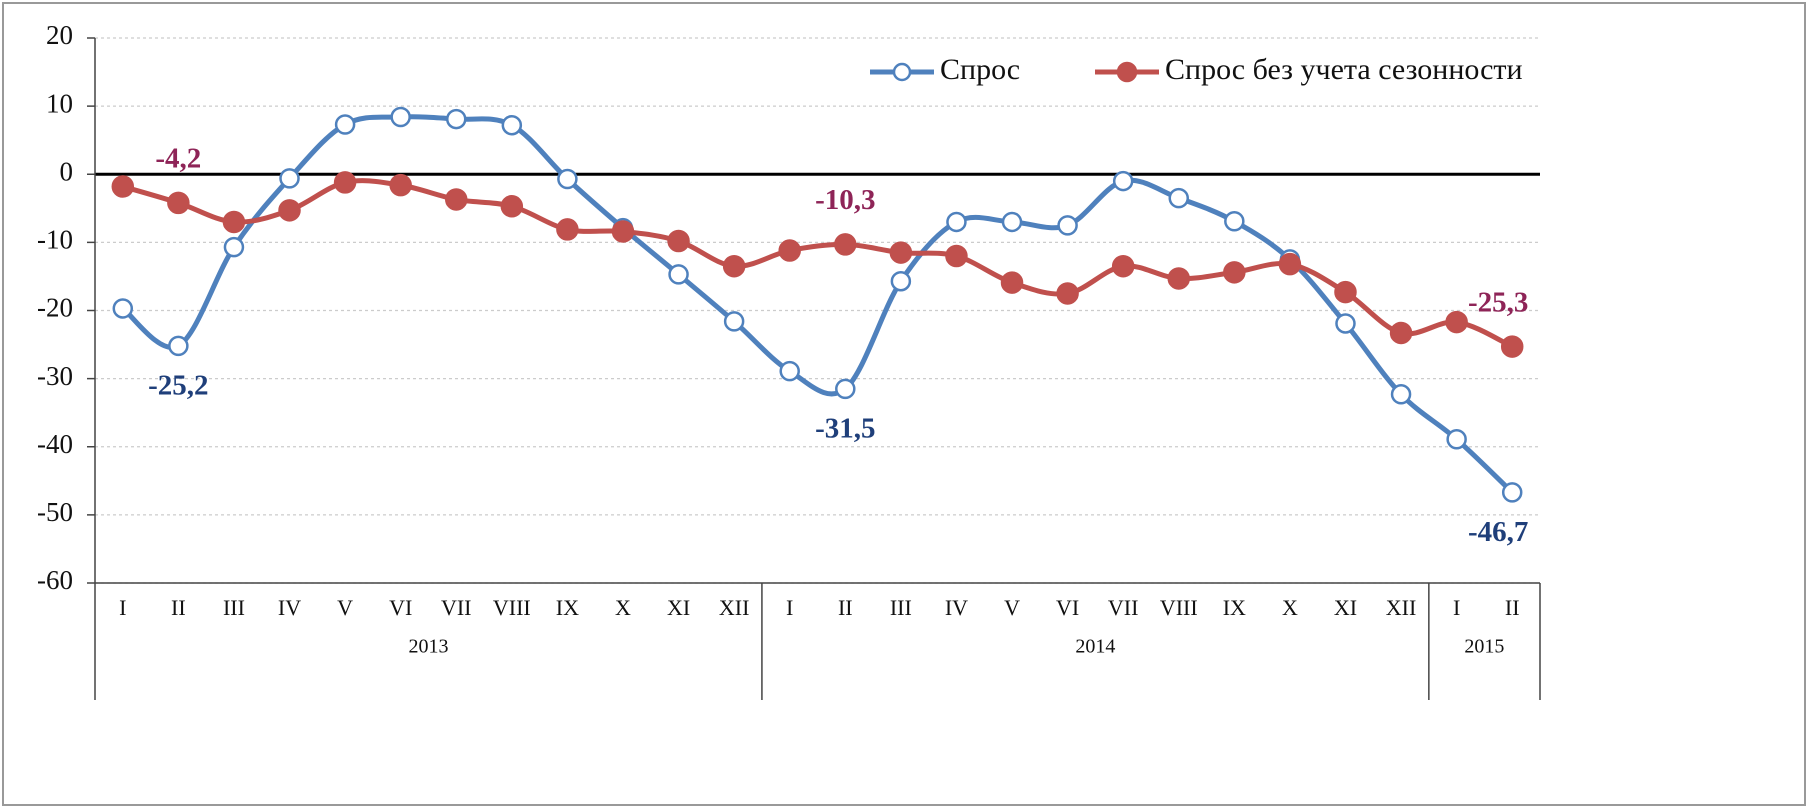 The height and width of the screenshot is (808, 1808). What do you see at coordinates (980, 69) in the screenshot?
I see `legend-label: Спрос` at bounding box center [980, 69].